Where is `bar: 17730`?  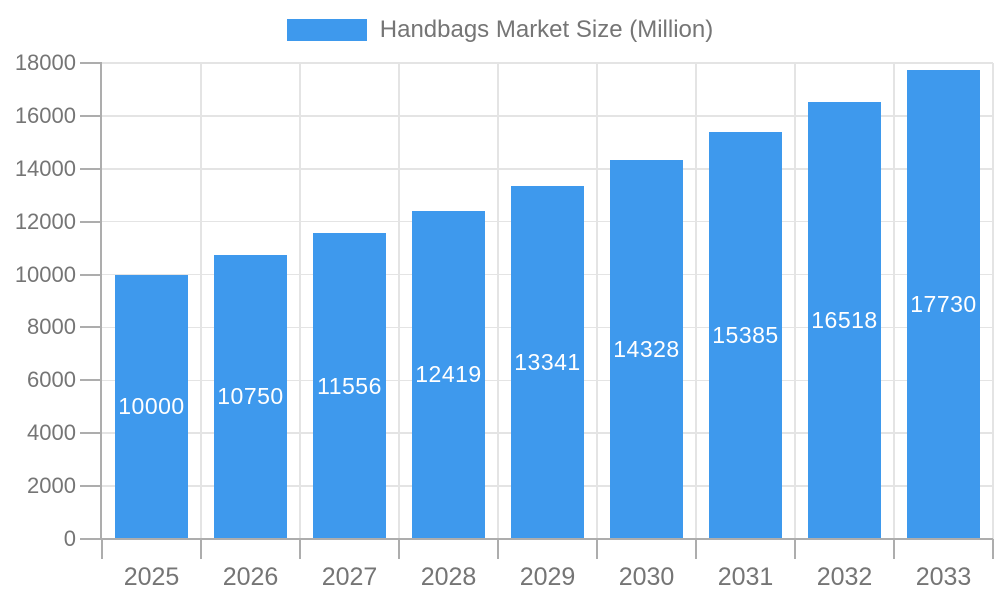
bar: 17730 is located at coordinates (943, 304).